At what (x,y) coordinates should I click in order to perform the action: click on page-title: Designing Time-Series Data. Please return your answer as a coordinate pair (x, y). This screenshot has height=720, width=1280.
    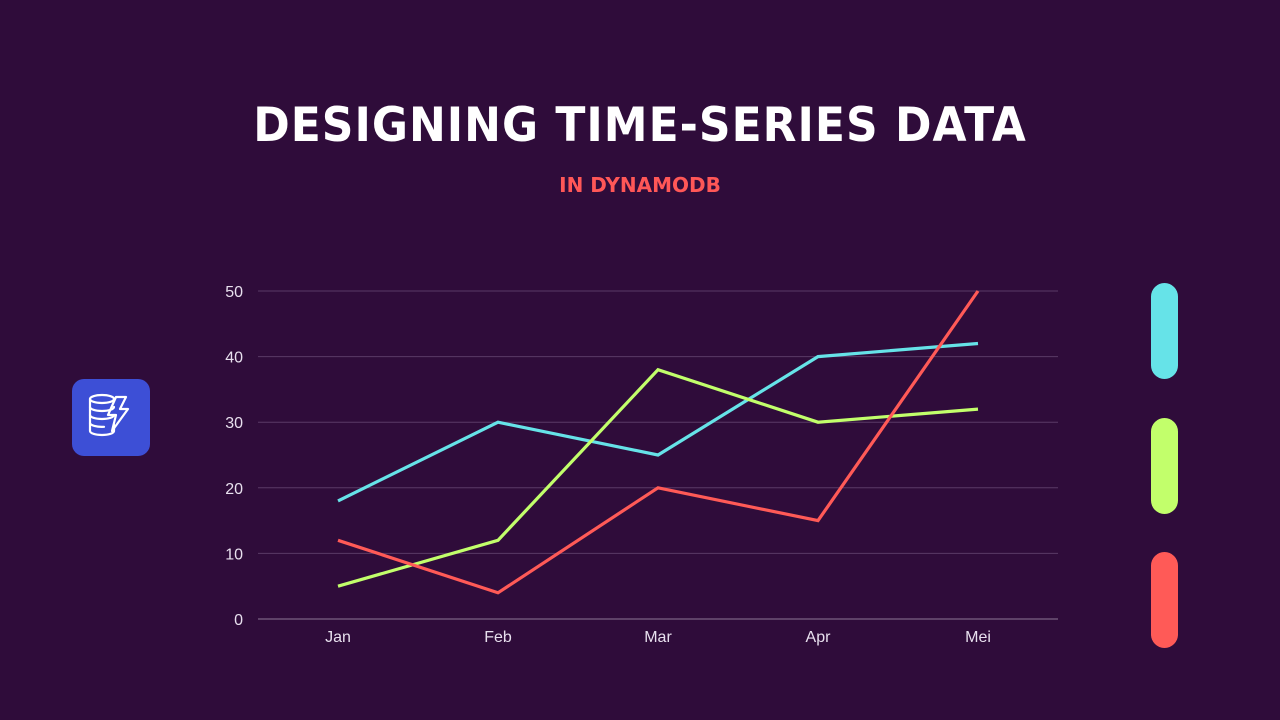
    Looking at the image, I should click on (640, 125).